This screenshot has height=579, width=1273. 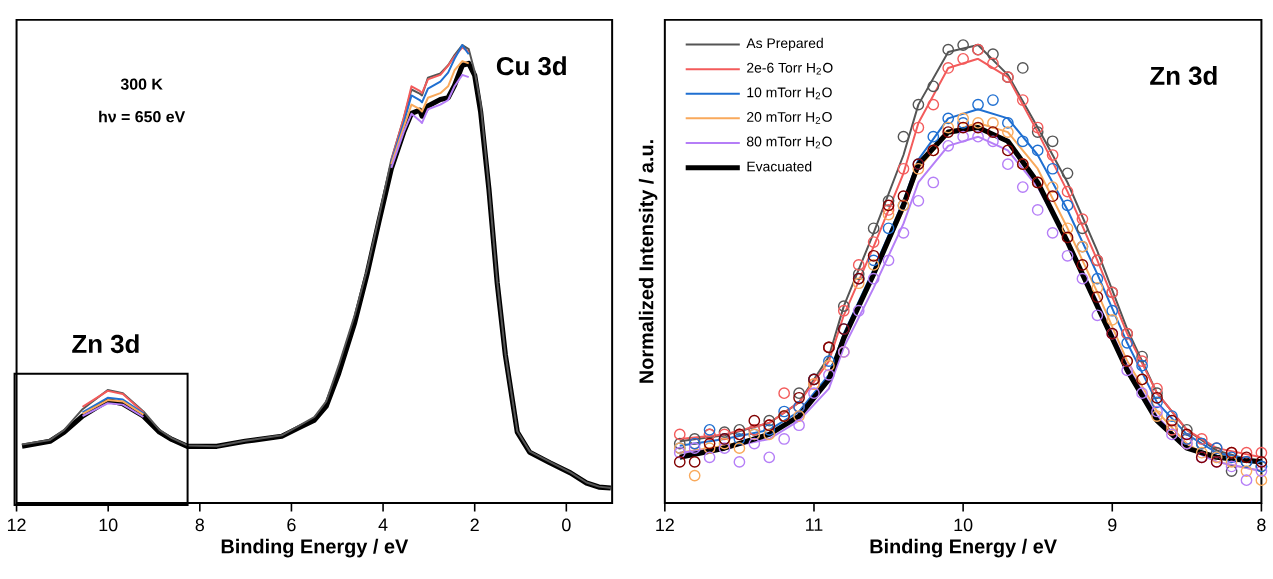 I want to click on legend-label: As Prepared, so click(x=784, y=44).